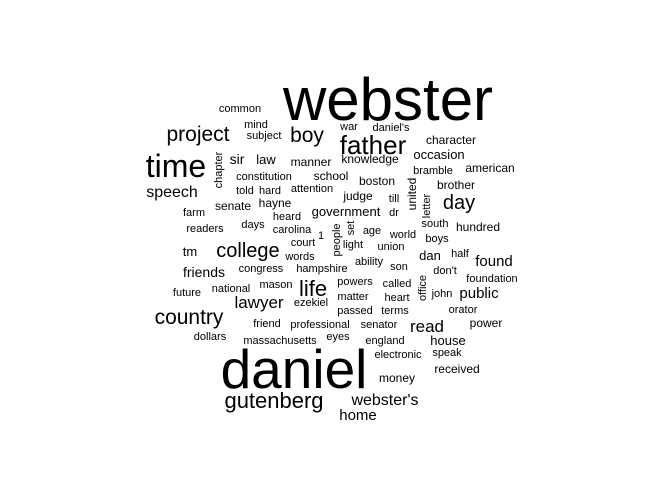 Image resolution: width=672 pixels, height=480 pixels. I want to click on word-days: days, so click(253, 225).